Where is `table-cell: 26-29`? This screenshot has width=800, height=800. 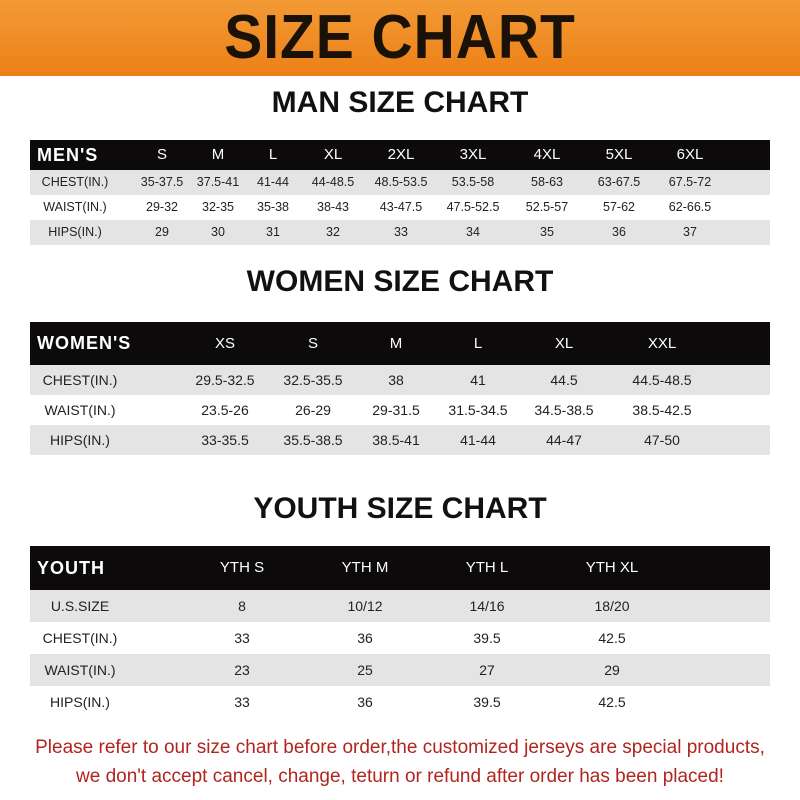 table-cell: 26-29 is located at coordinates (313, 410).